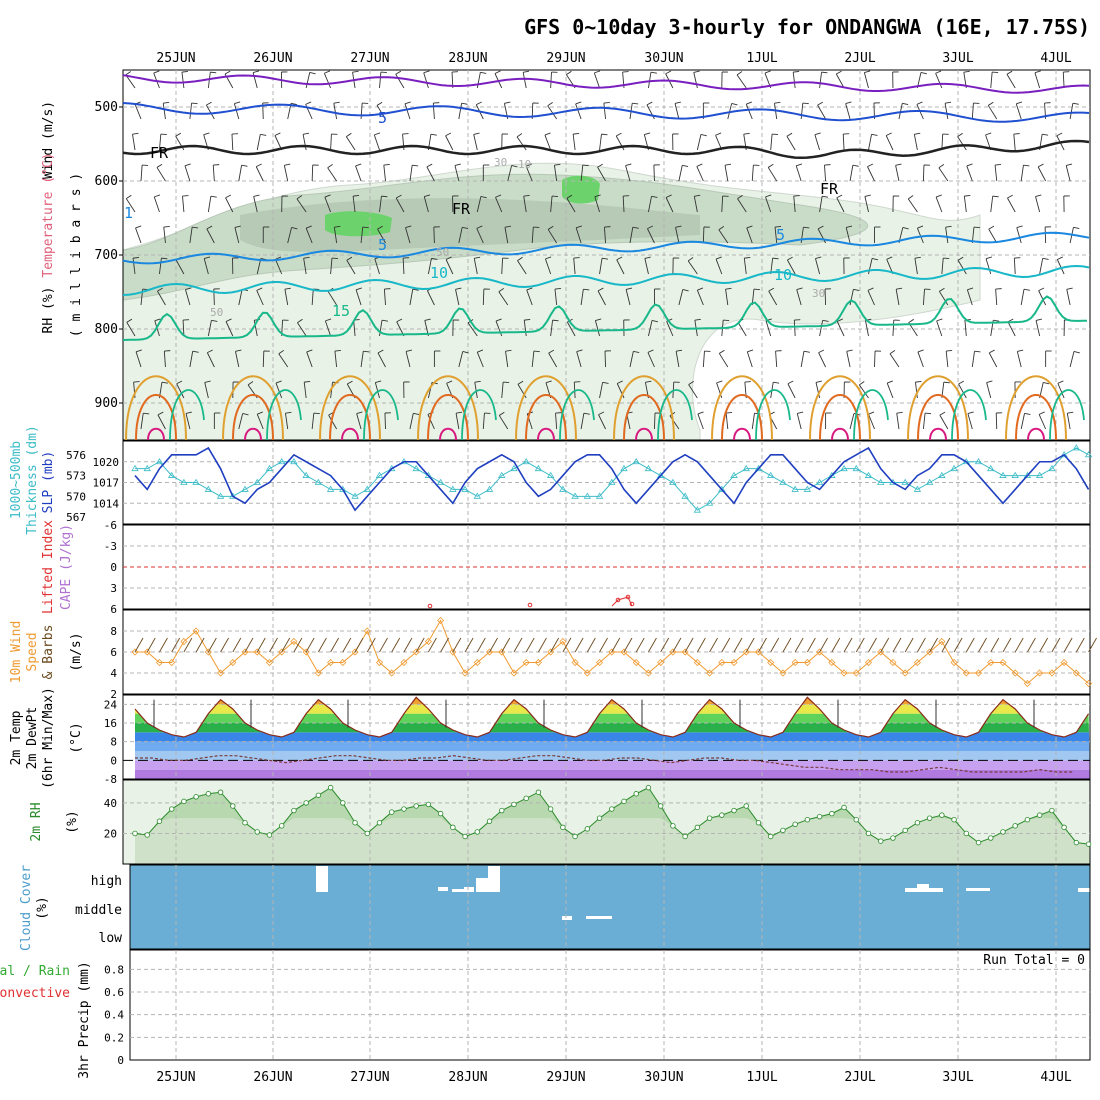  I want to click on slp-ylabel-left1: 1000~500mb, so click(16, 480).